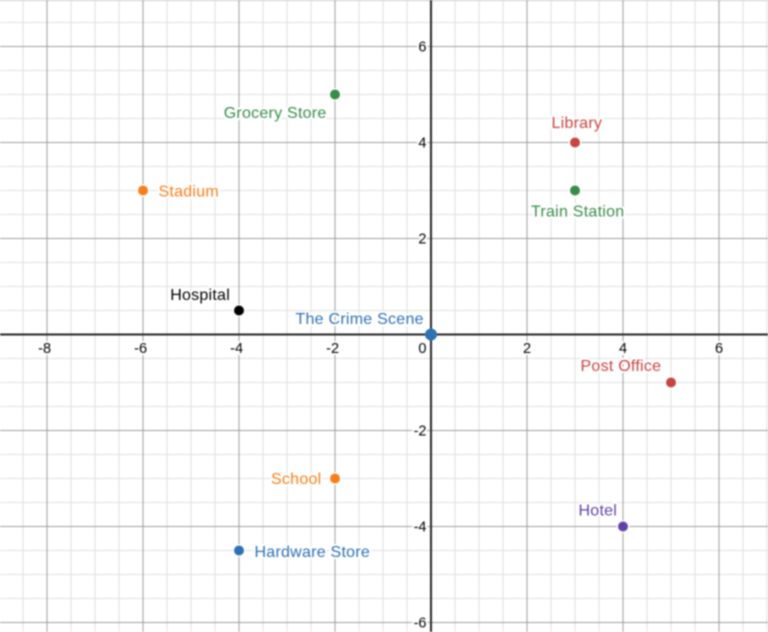 This screenshot has height=632, width=768. What do you see at coordinates (200, 295) in the screenshot?
I see `svg-text: Hospital` at bounding box center [200, 295].